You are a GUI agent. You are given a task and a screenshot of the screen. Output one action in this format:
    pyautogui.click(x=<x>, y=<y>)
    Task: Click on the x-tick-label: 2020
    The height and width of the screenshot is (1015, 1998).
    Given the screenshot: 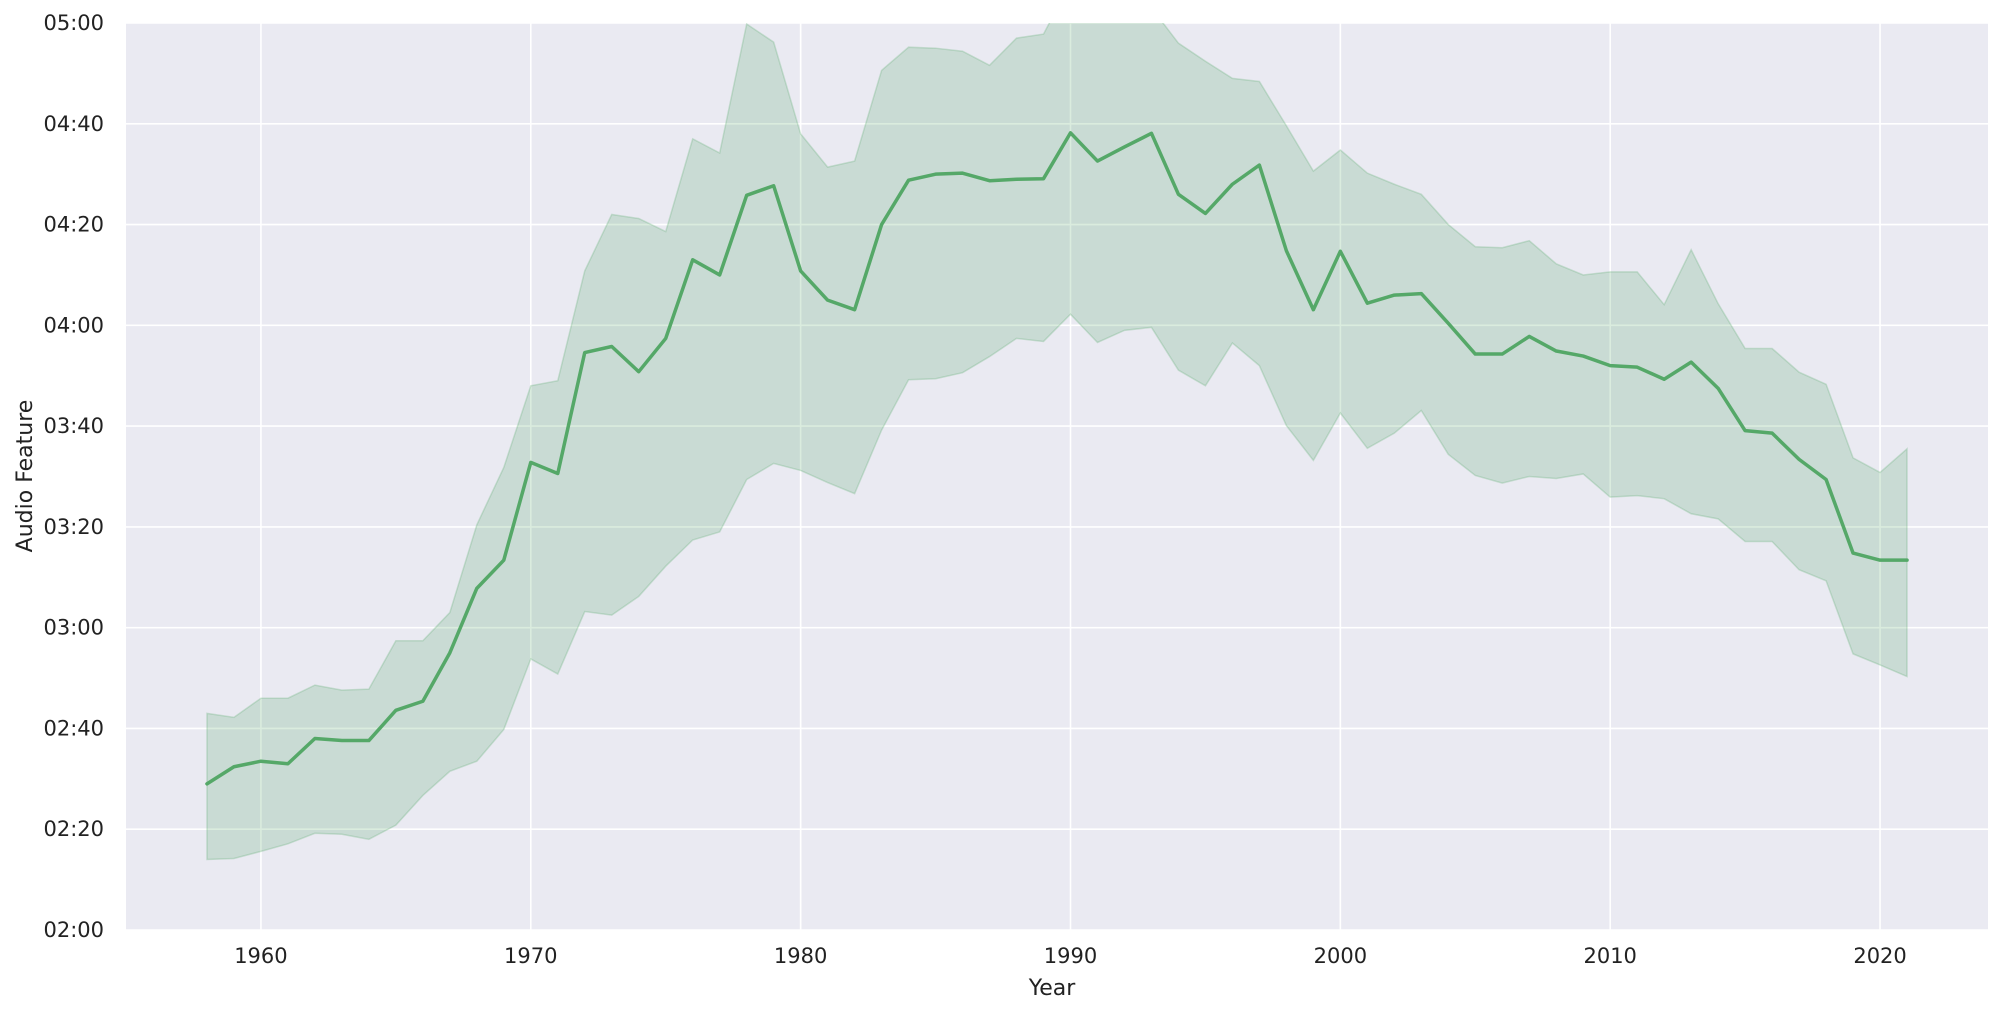 What is the action you would take?
    pyautogui.click(x=1879, y=956)
    